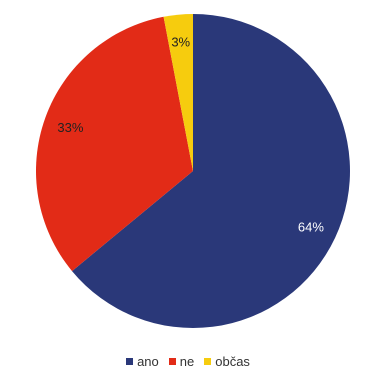  I want to click on legend-item-ne: ne, so click(181, 361).